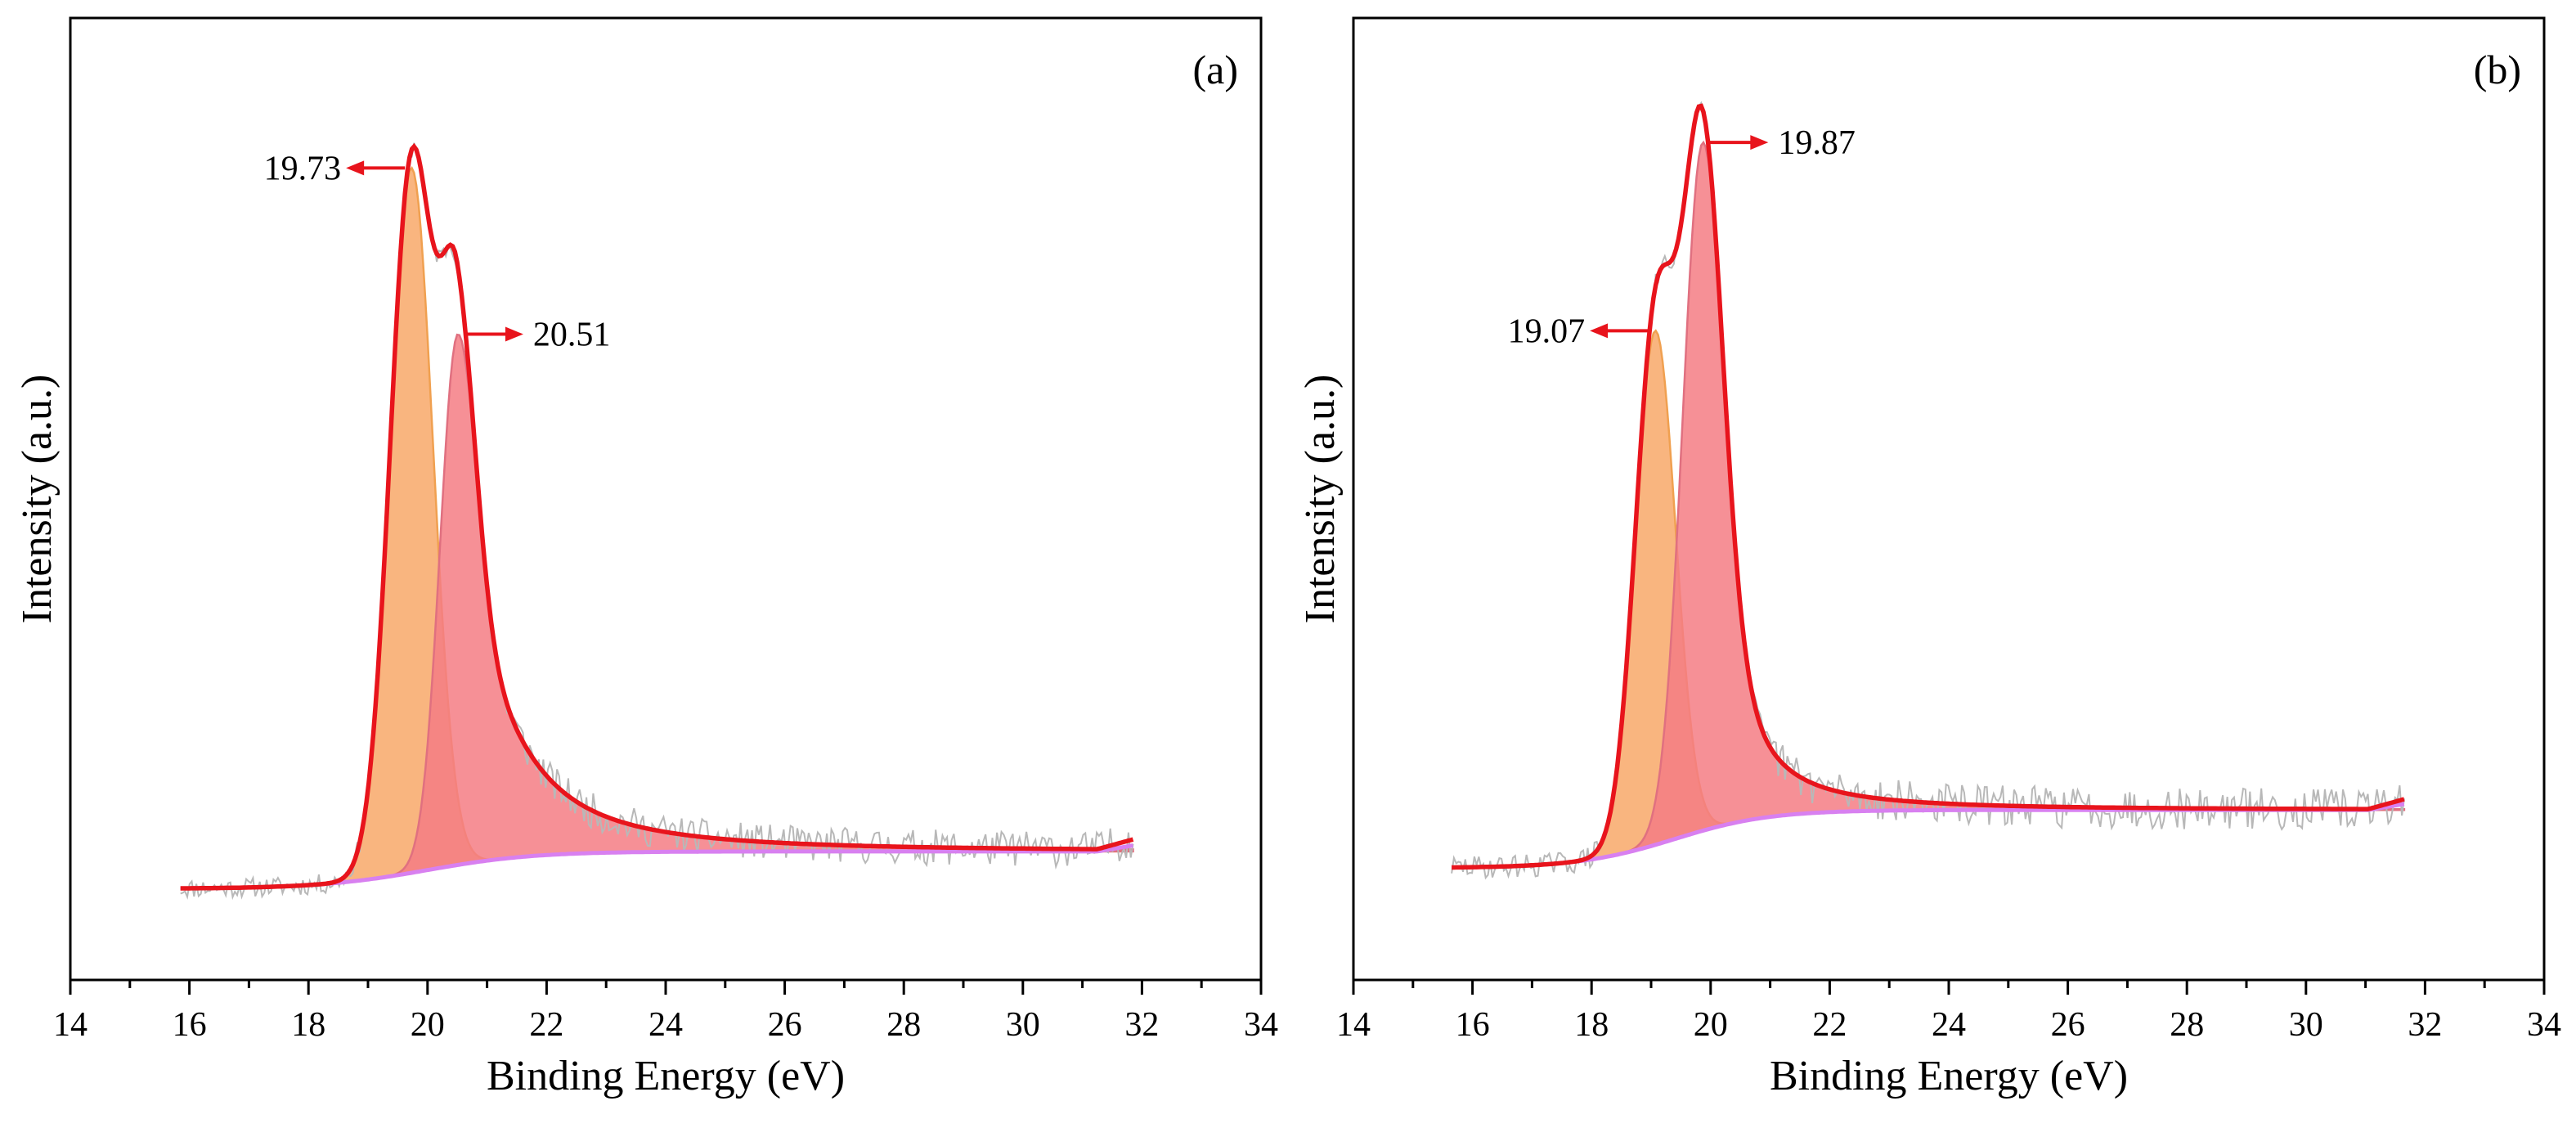  I want to click on peak-annotation-19.87: 19.87, so click(1782, 143).